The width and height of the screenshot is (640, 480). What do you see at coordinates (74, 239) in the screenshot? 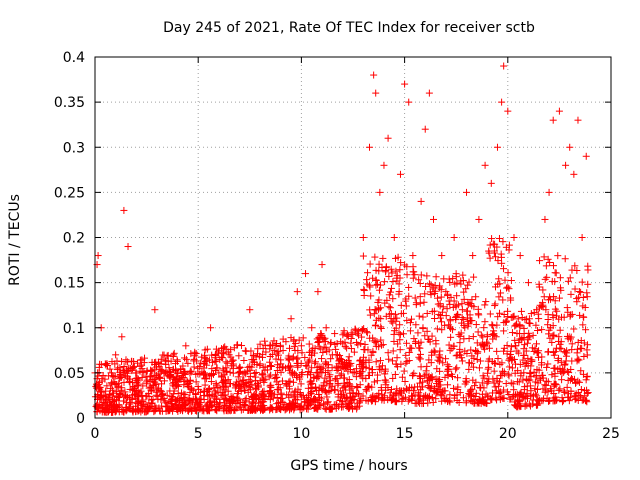
I see `y-tick-label: 0.2` at bounding box center [74, 239].